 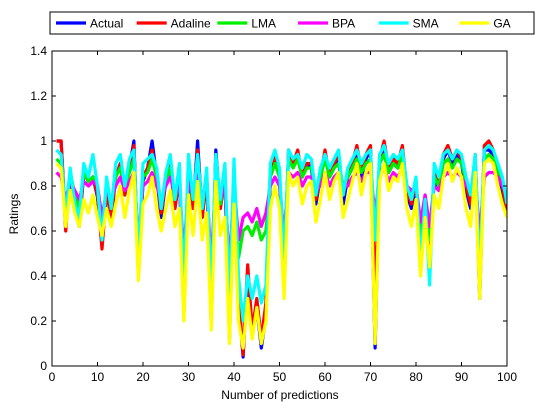 I want to click on x-tick-label: 10, so click(x=98, y=377).